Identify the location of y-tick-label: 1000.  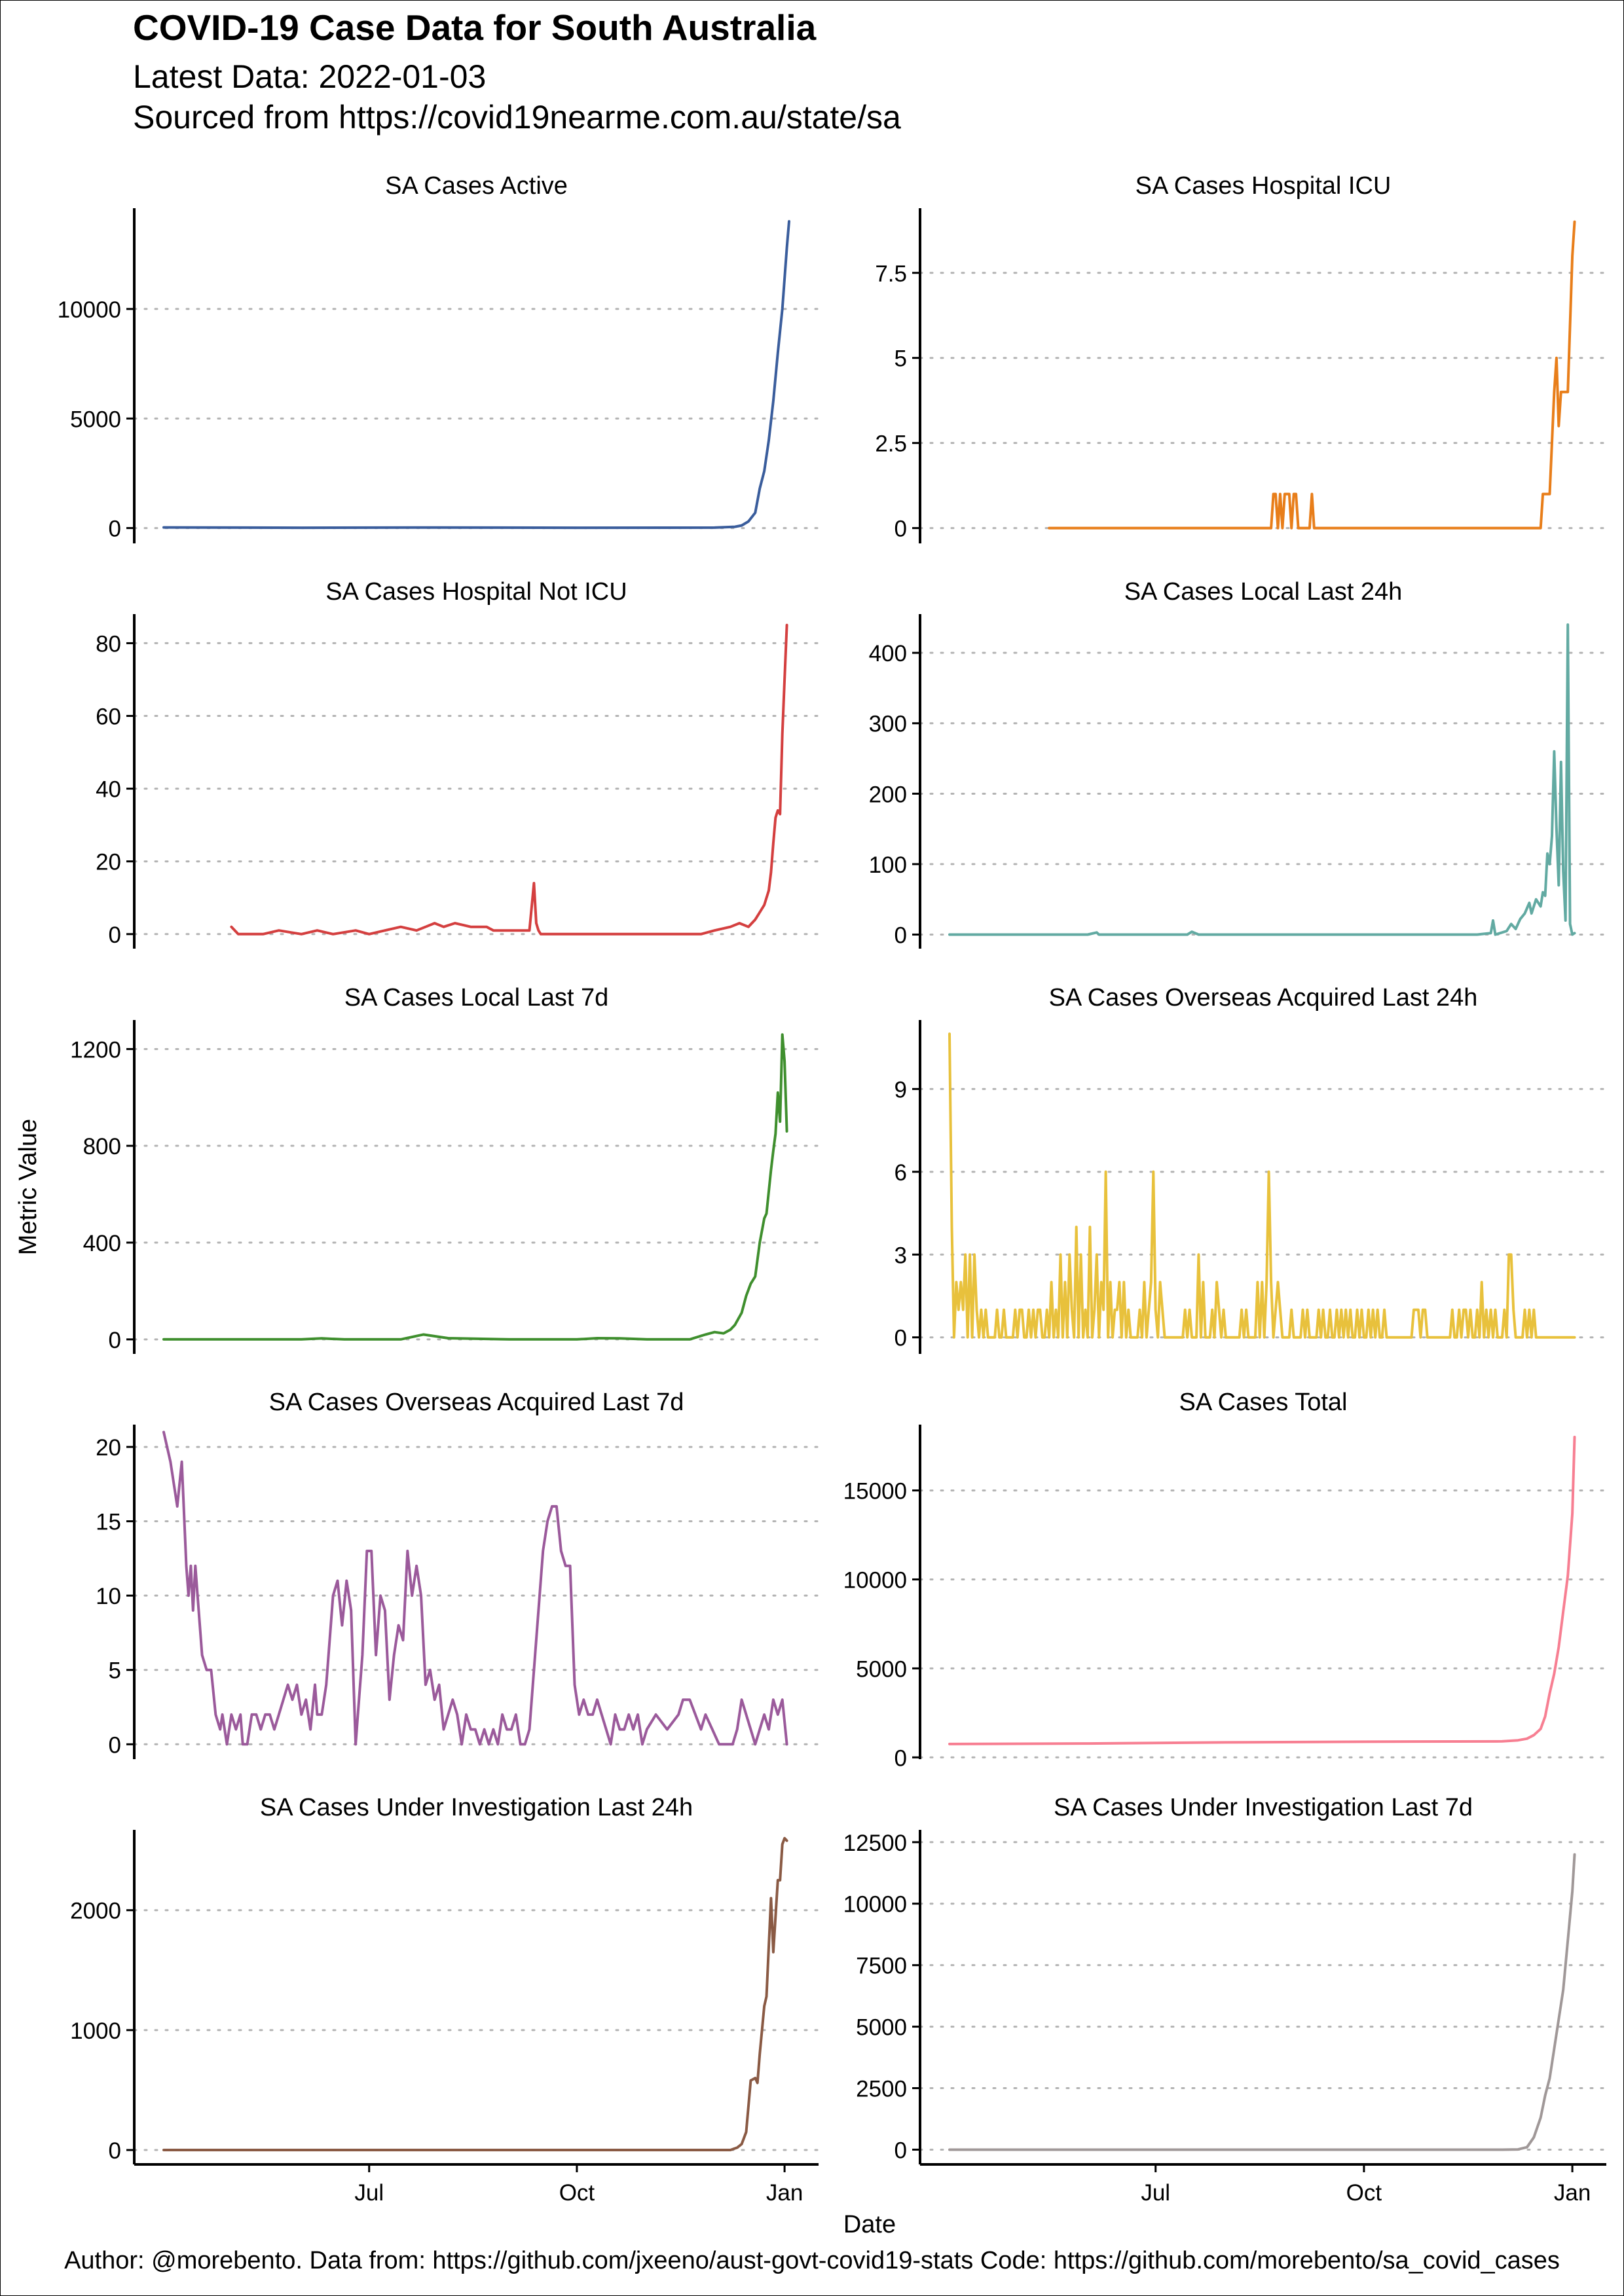
(95, 2031).